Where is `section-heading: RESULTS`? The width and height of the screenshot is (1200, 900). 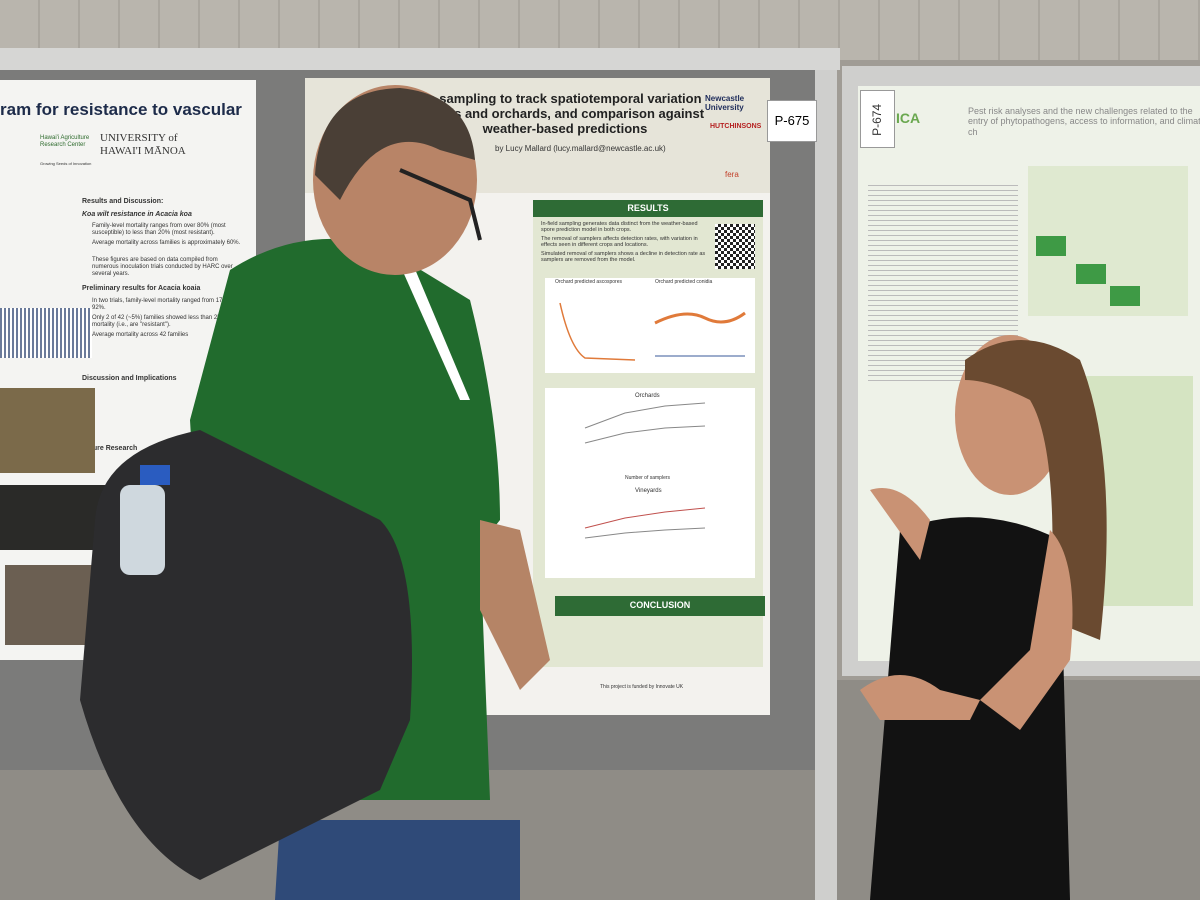
section-heading: RESULTS is located at coordinates (648, 208).